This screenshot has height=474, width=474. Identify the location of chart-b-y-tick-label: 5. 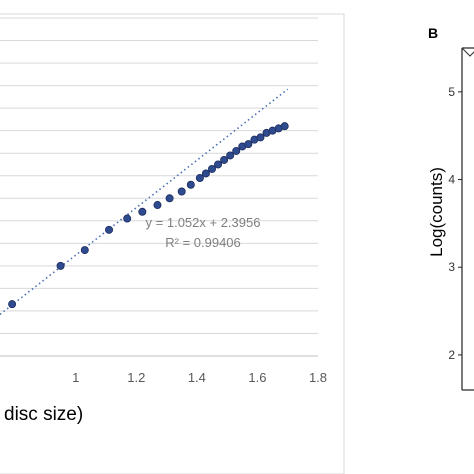
(451, 92).